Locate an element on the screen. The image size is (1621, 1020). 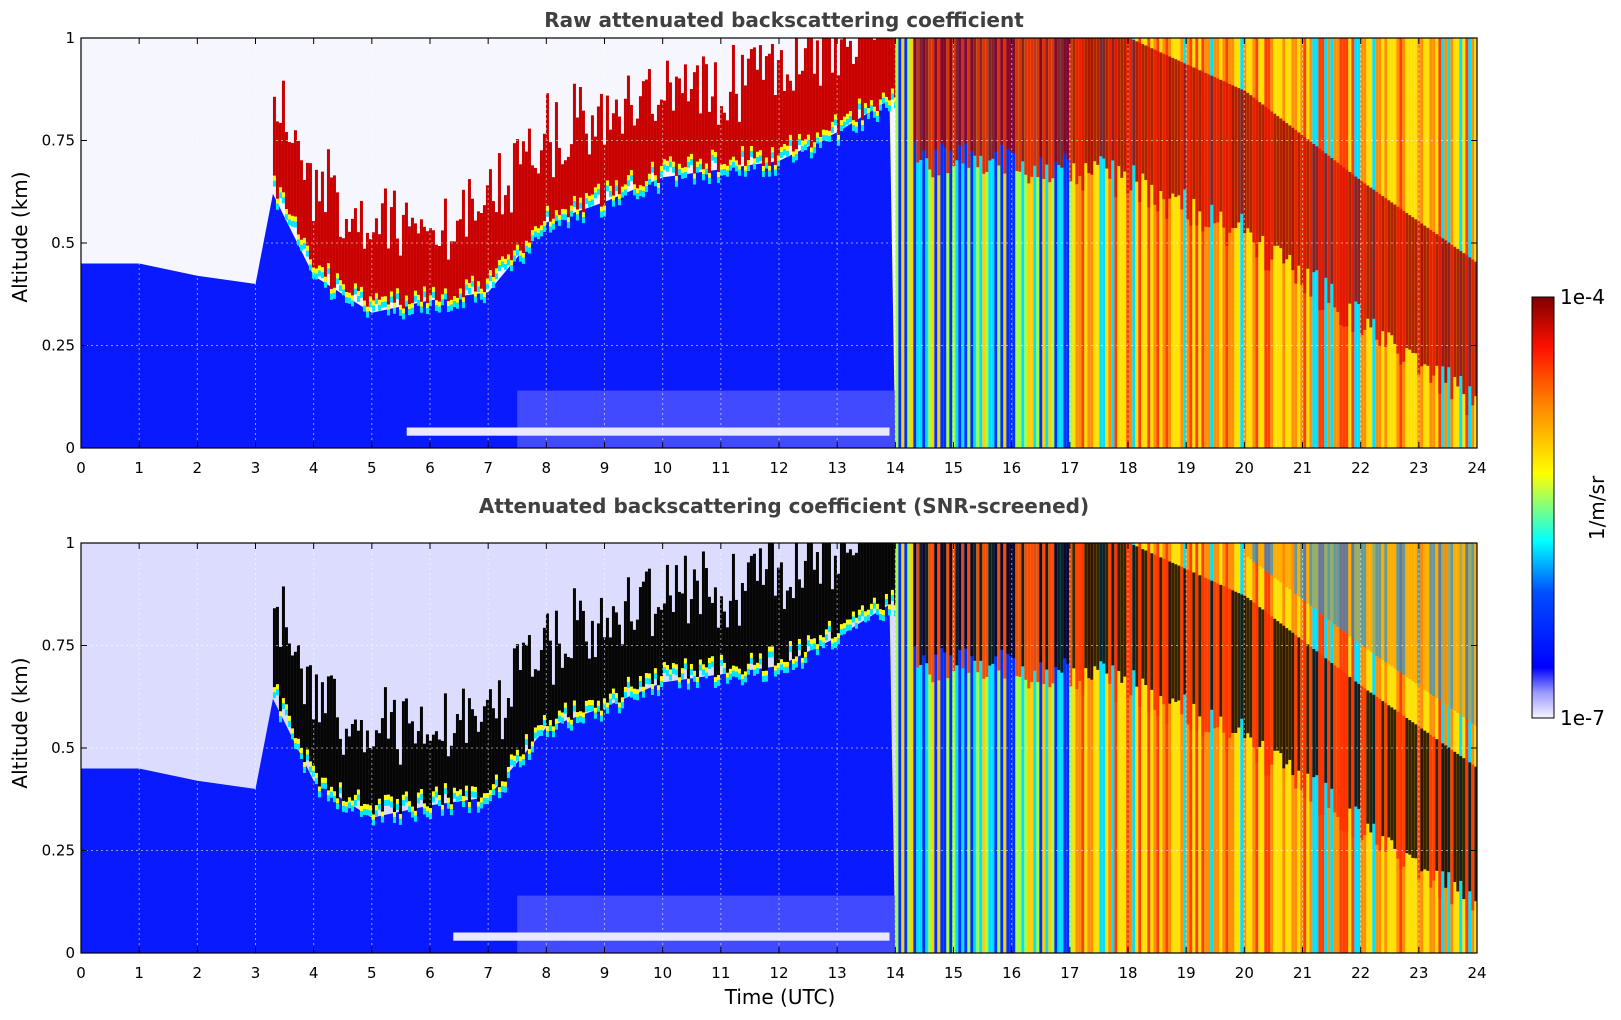
raw-y-axis-label: Altitude (km) is located at coordinates (20, 236).